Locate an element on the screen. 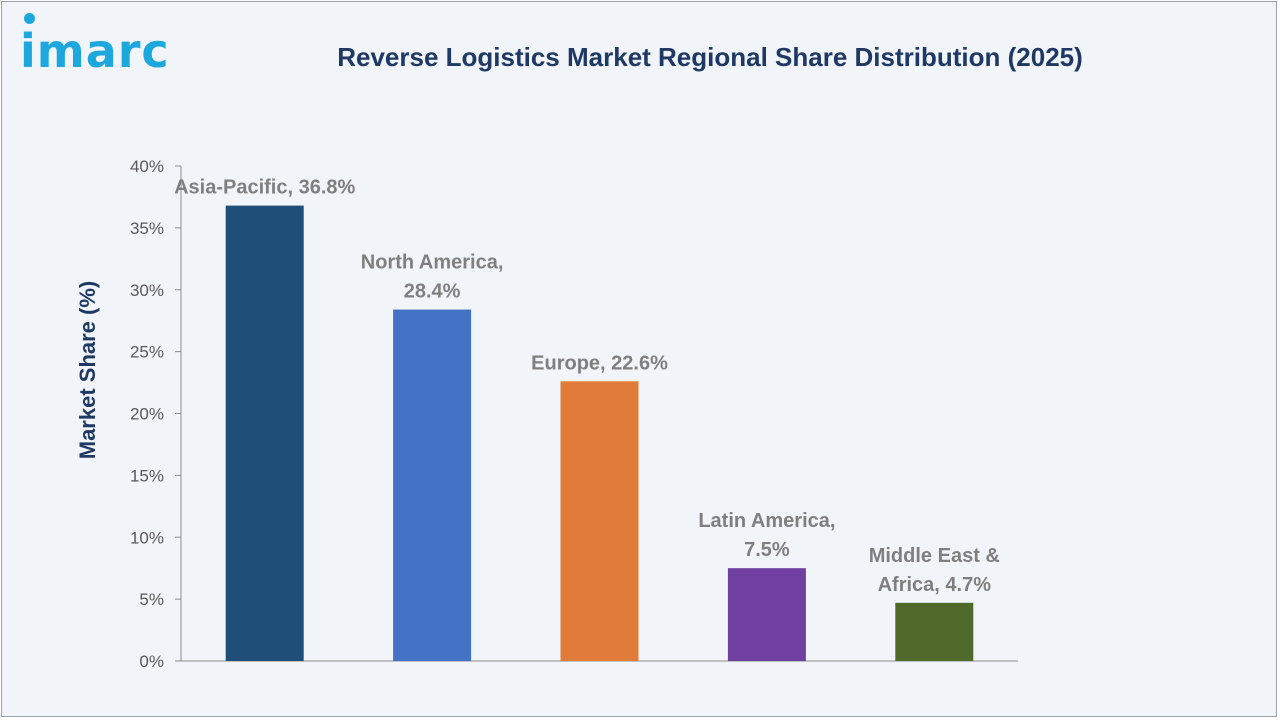 The image size is (1280, 720). data-label: Middle East & is located at coordinates (934, 556).